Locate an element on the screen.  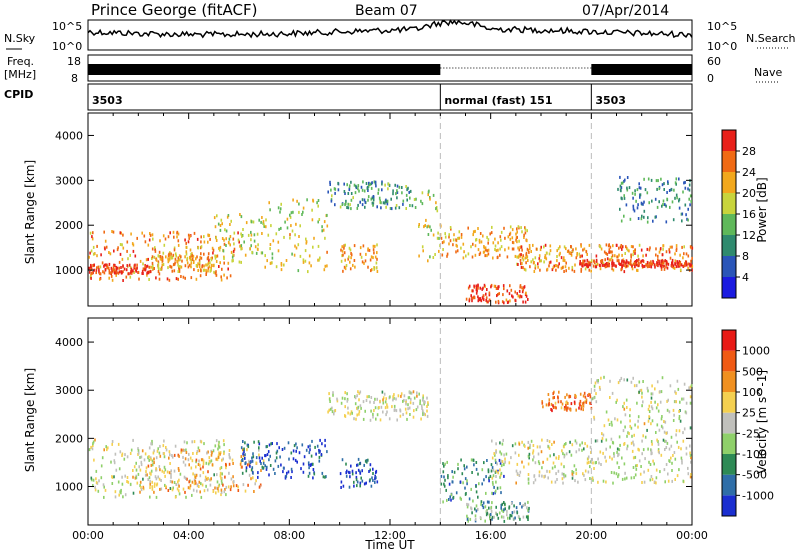
colorbar-tick-label: 100 is located at coordinates (752, 392).